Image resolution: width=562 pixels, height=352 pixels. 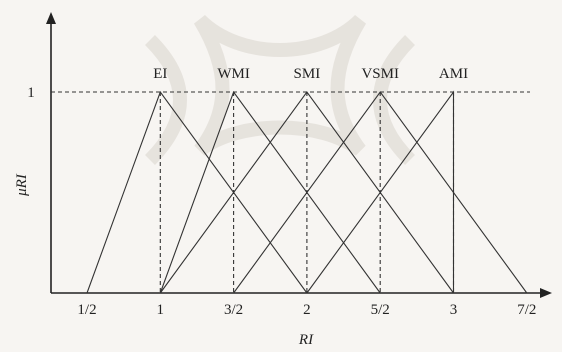 I want to click on series-label-wmi: WMI, so click(x=233, y=74).